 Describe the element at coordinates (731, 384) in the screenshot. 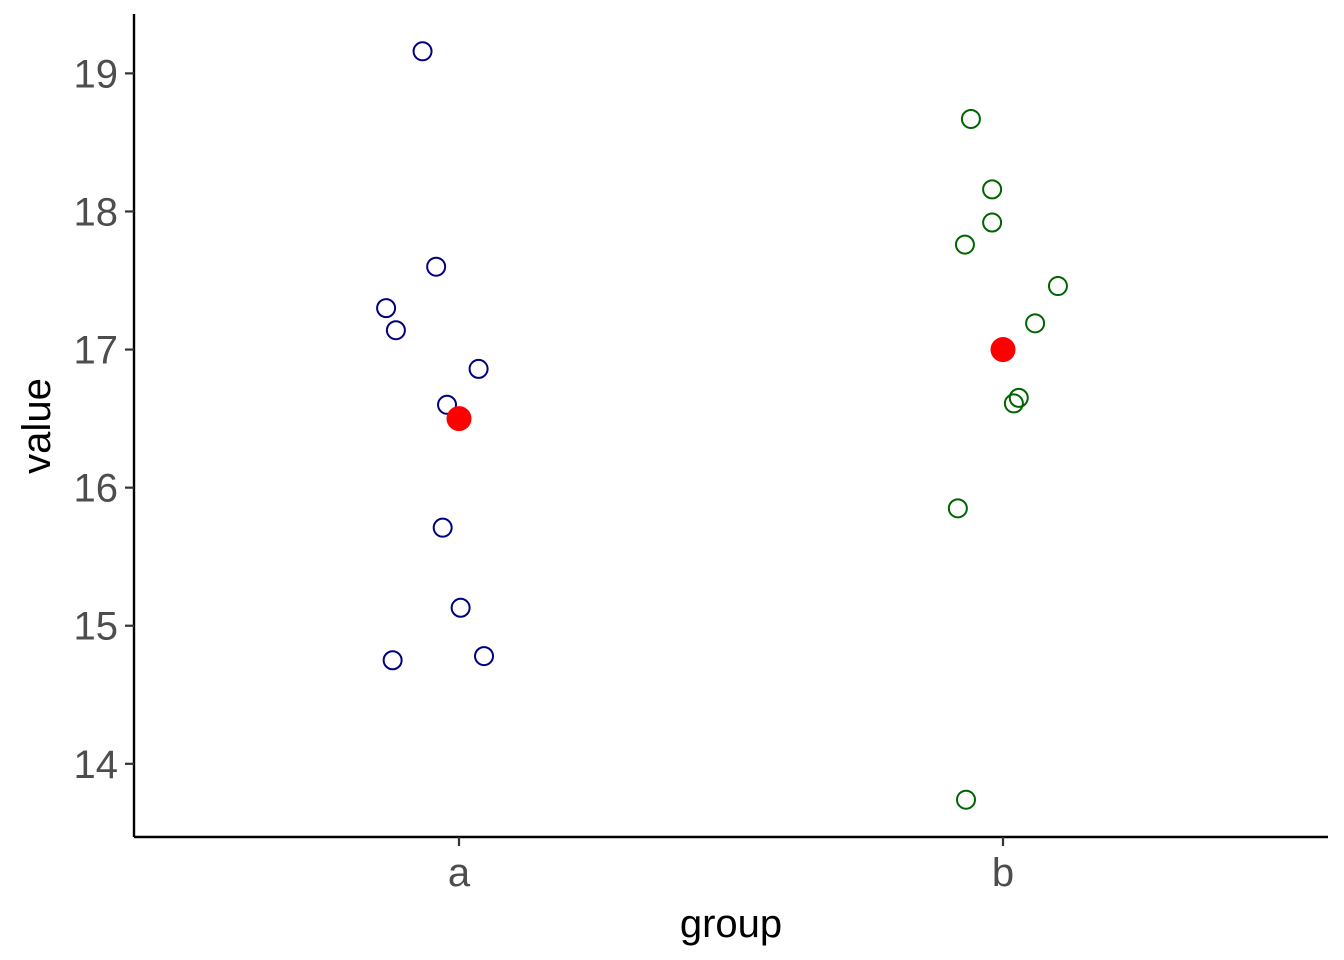

I see `mean-points` at that location.